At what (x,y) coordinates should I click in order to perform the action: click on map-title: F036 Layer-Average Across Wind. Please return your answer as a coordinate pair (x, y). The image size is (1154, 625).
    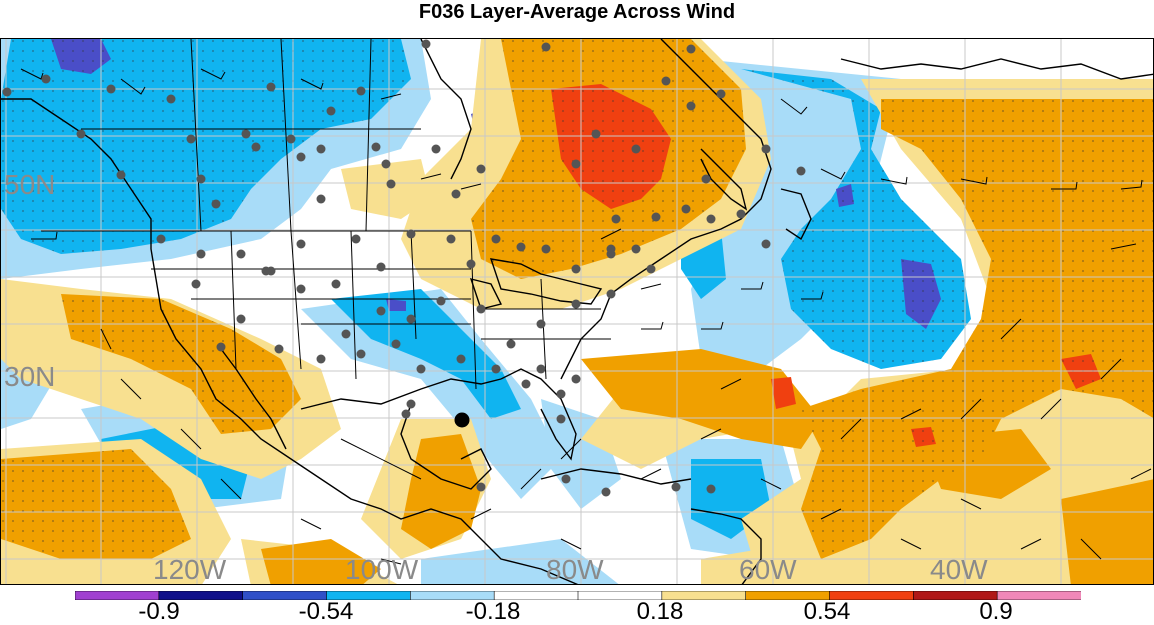
    Looking at the image, I should click on (577, 12).